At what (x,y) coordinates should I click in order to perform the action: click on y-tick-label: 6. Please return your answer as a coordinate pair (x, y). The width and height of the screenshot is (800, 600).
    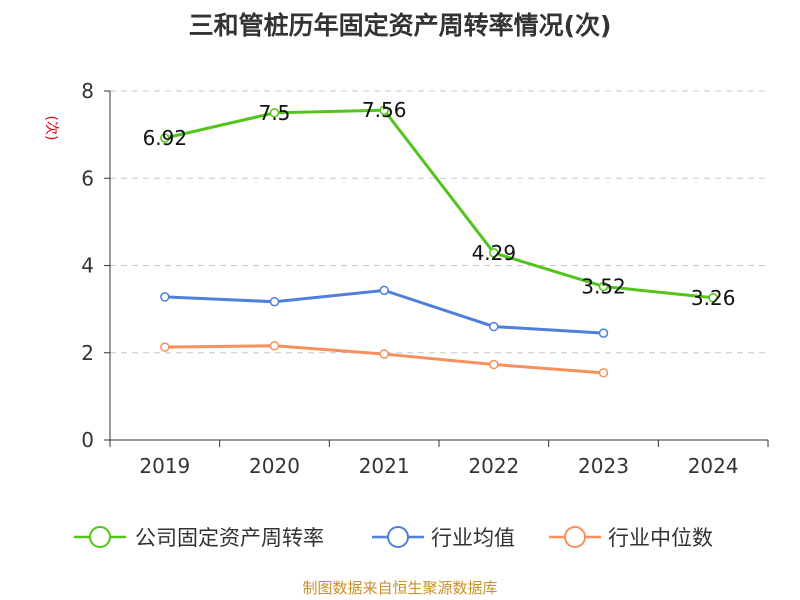
    Looking at the image, I should click on (87, 178).